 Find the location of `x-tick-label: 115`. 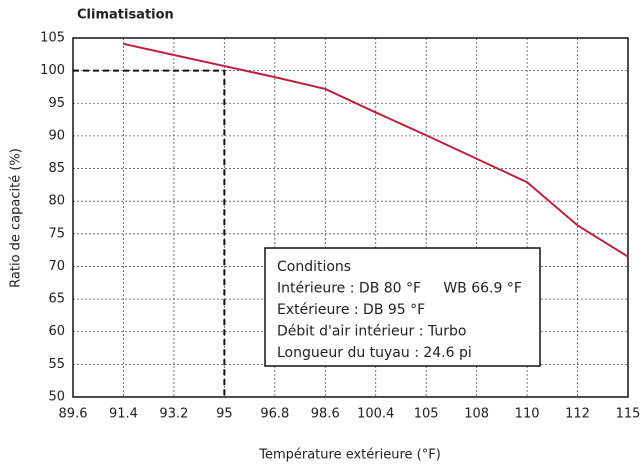

x-tick-label: 115 is located at coordinates (628, 414).